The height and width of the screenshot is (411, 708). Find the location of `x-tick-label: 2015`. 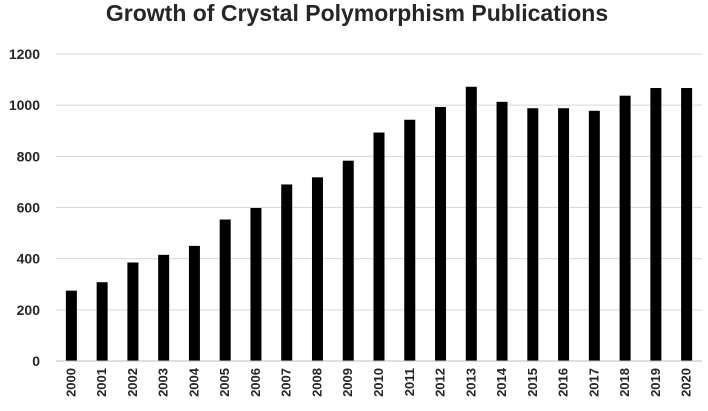

x-tick-label: 2015 is located at coordinates (532, 382).